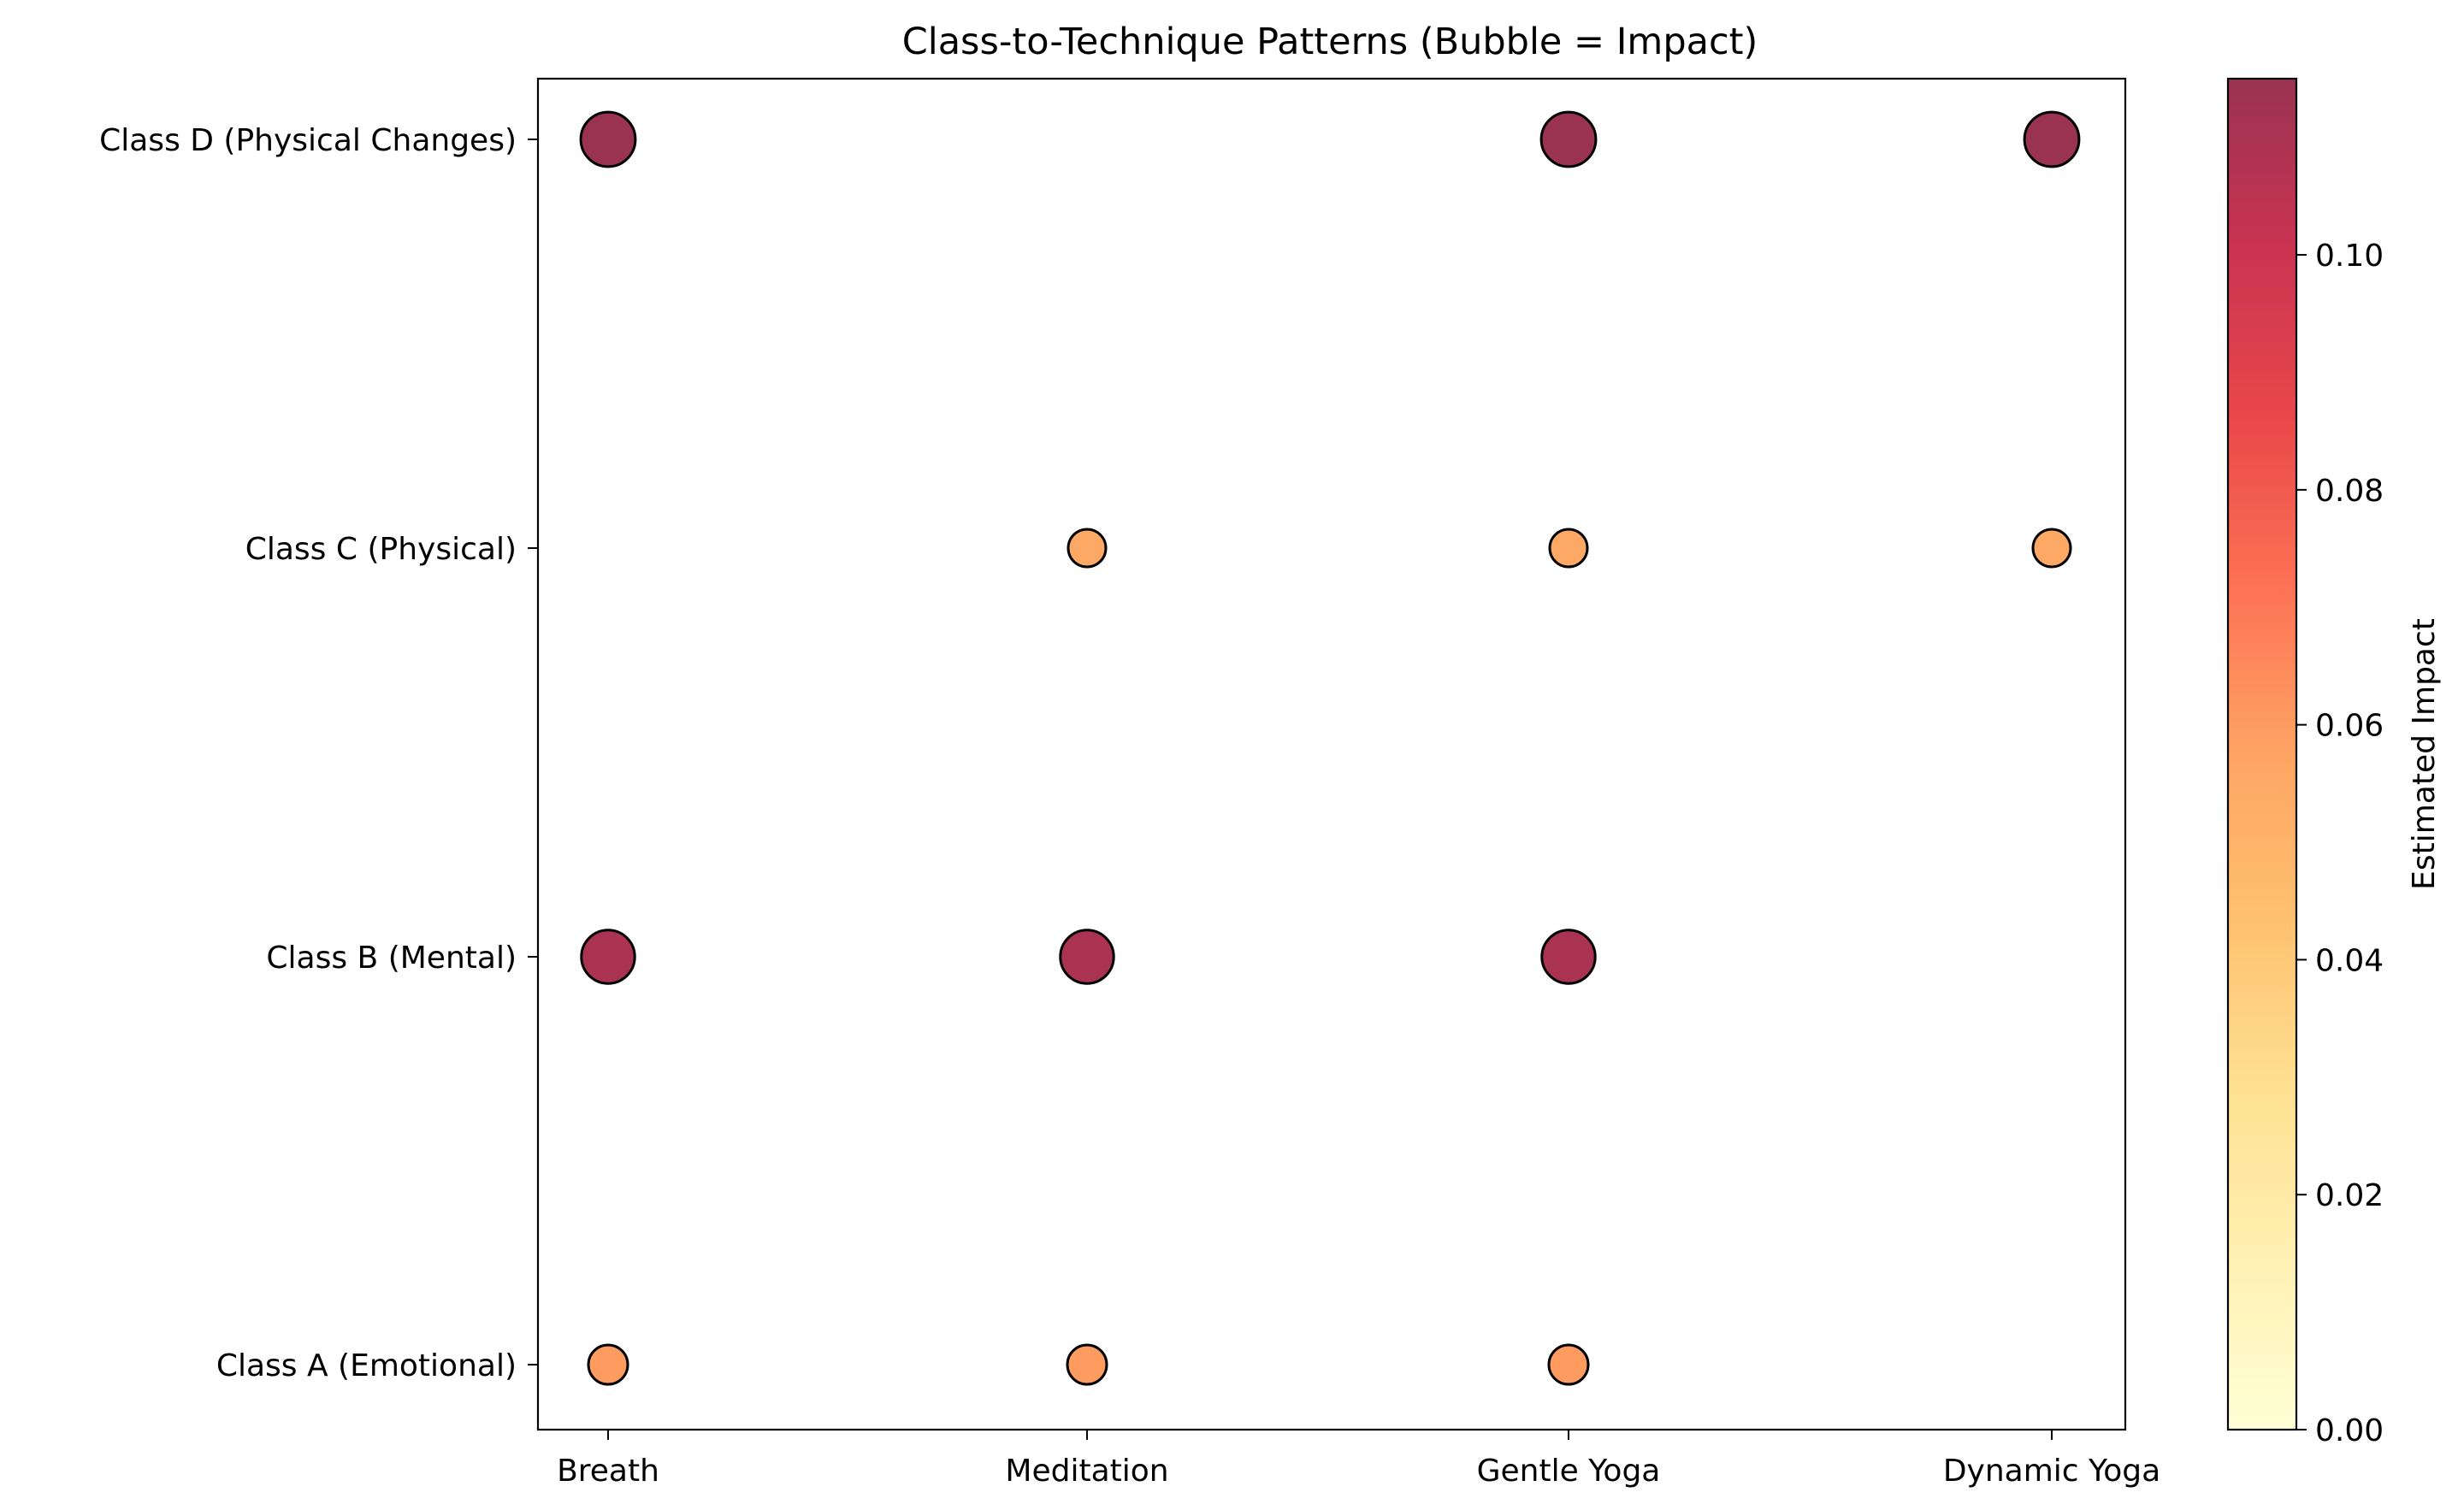 The width and height of the screenshot is (2464, 1510). What do you see at coordinates (1086, 1472) in the screenshot?
I see `x-tick-label: Meditation` at bounding box center [1086, 1472].